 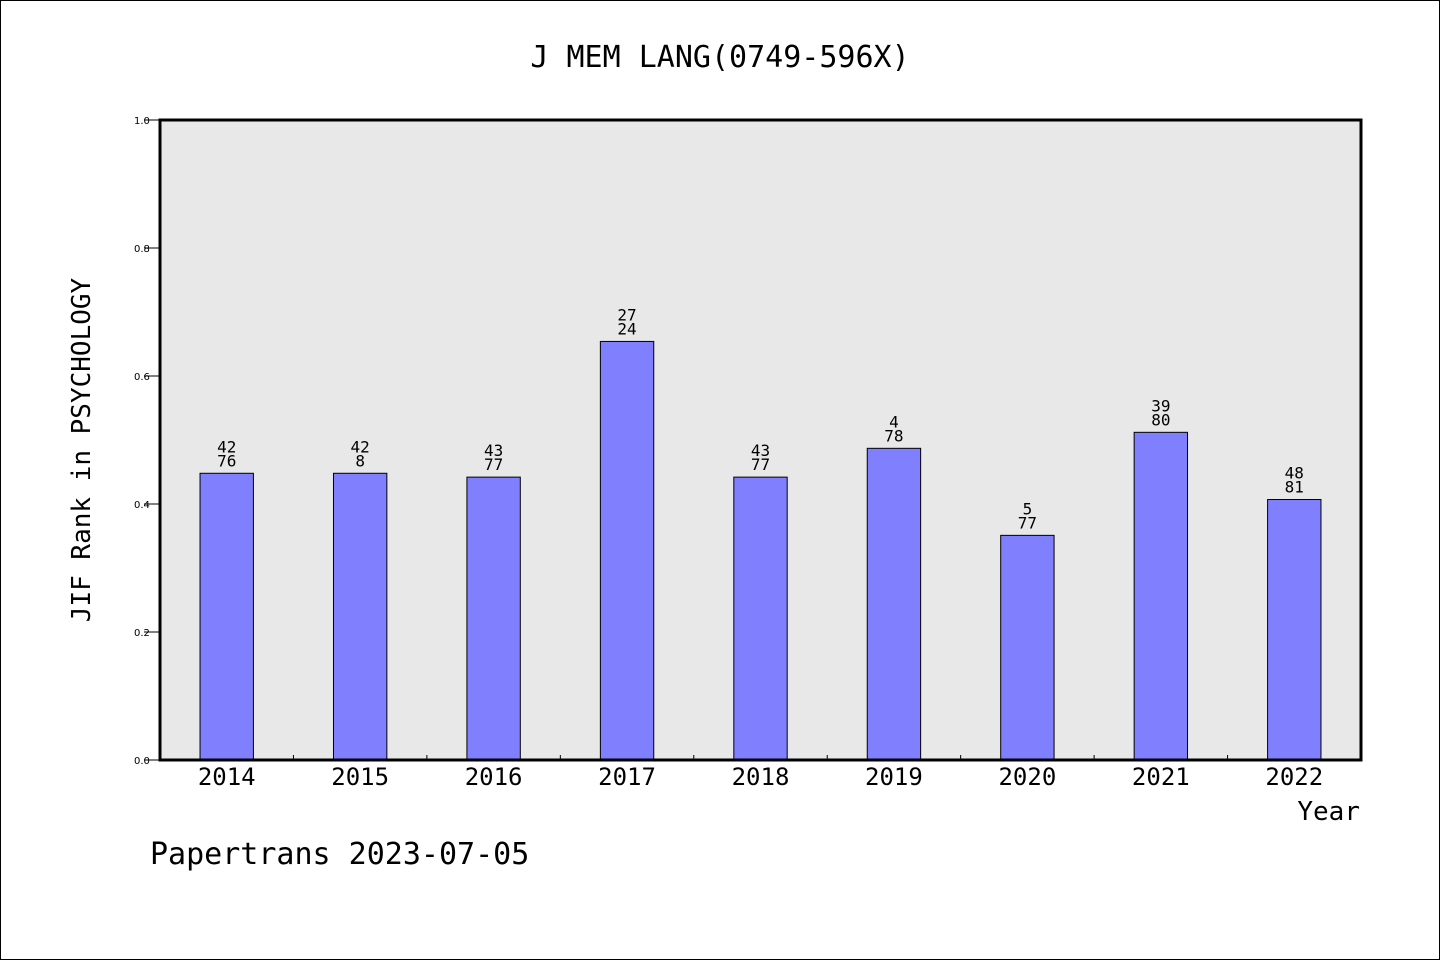 I want to click on chart-title: J MEM LANG(0749-596X), so click(x=719, y=57).